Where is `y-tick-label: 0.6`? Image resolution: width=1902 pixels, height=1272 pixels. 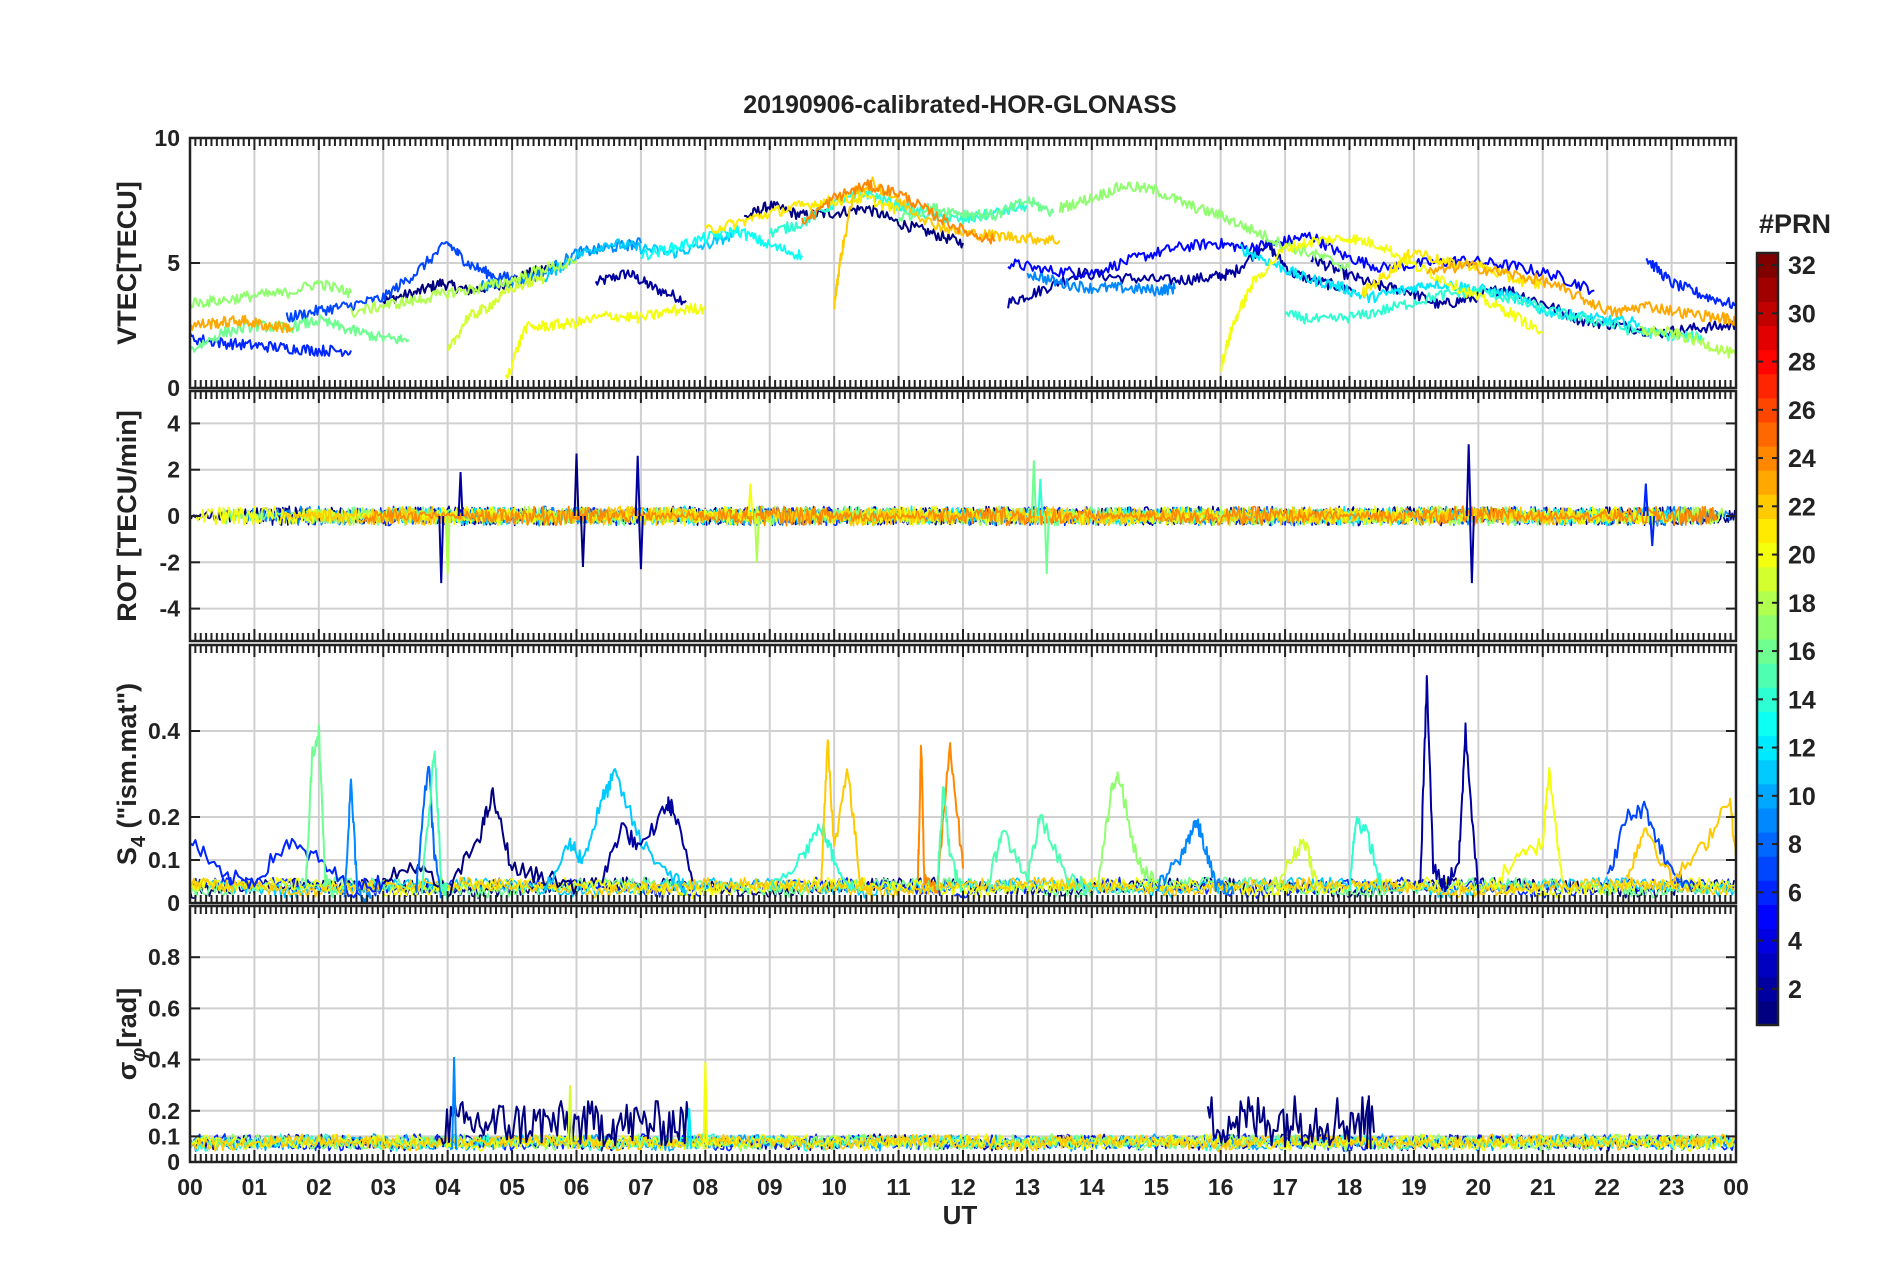
y-tick-label: 0.6 is located at coordinates (164, 1008).